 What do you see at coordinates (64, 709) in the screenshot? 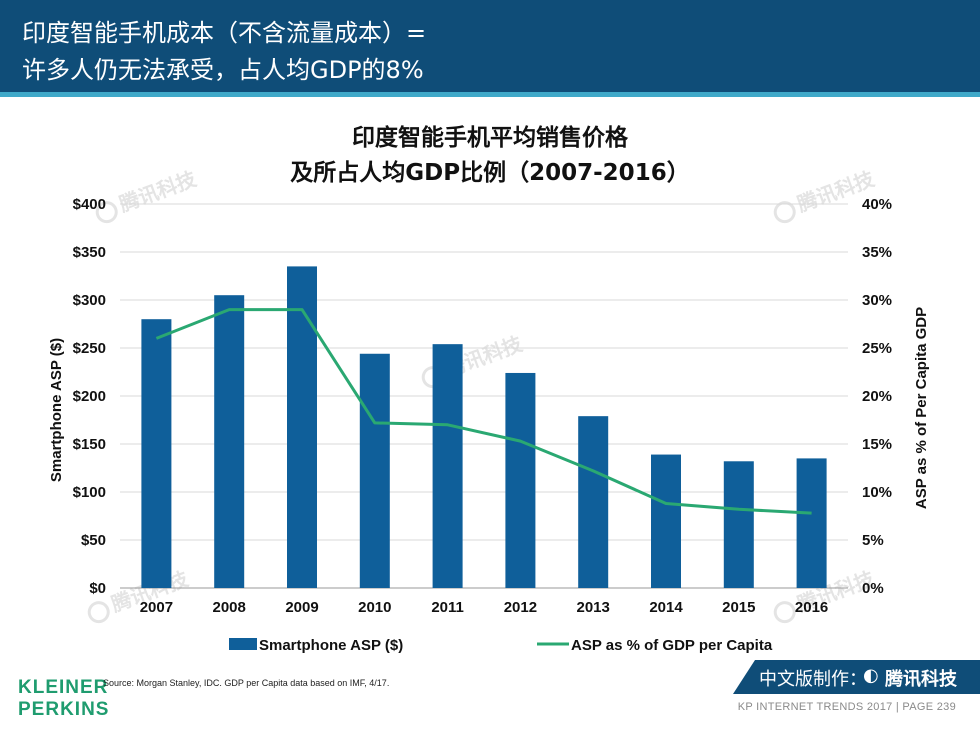
I see `logo-line-2: PERKINS` at bounding box center [64, 709].